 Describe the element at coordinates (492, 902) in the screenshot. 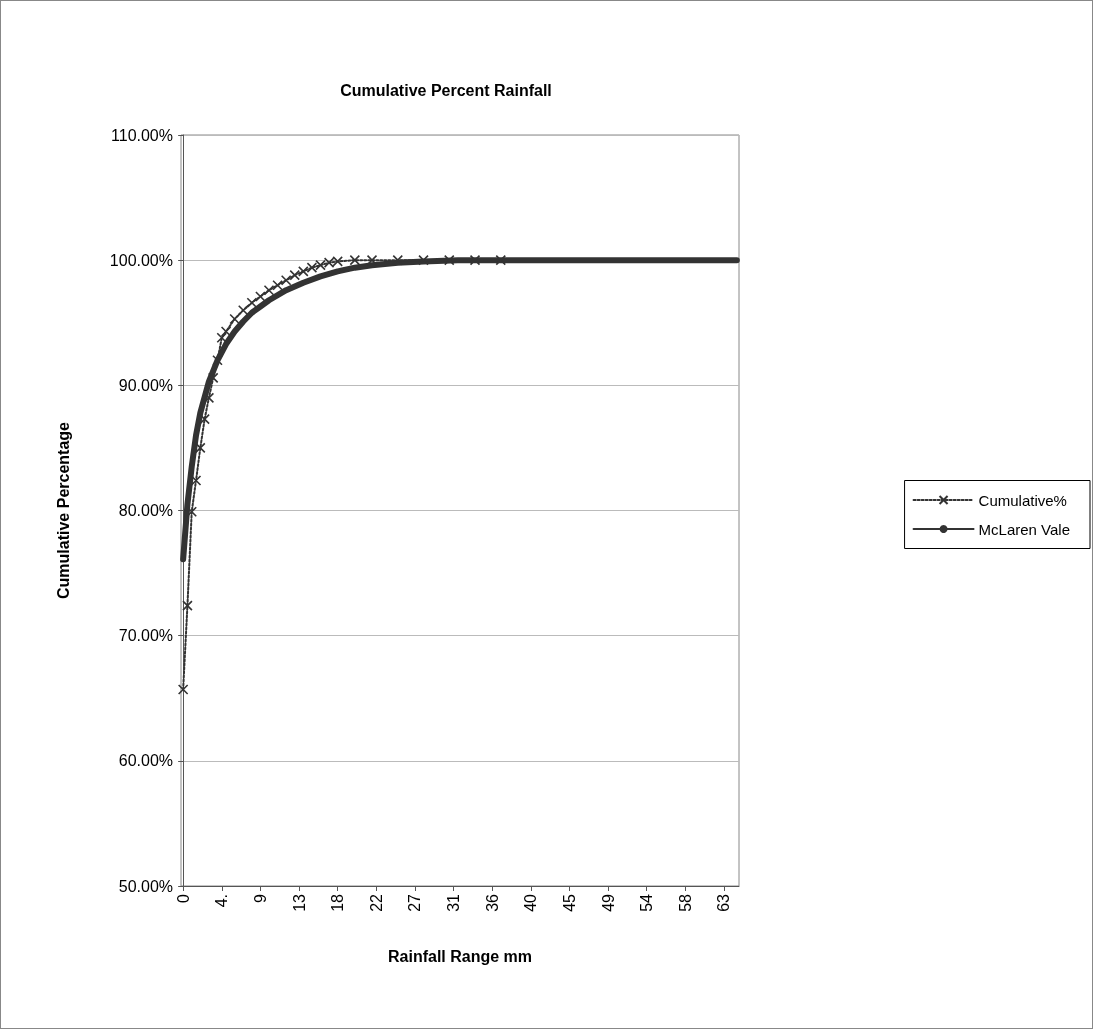

I see `x-tick-label: 36` at that location.